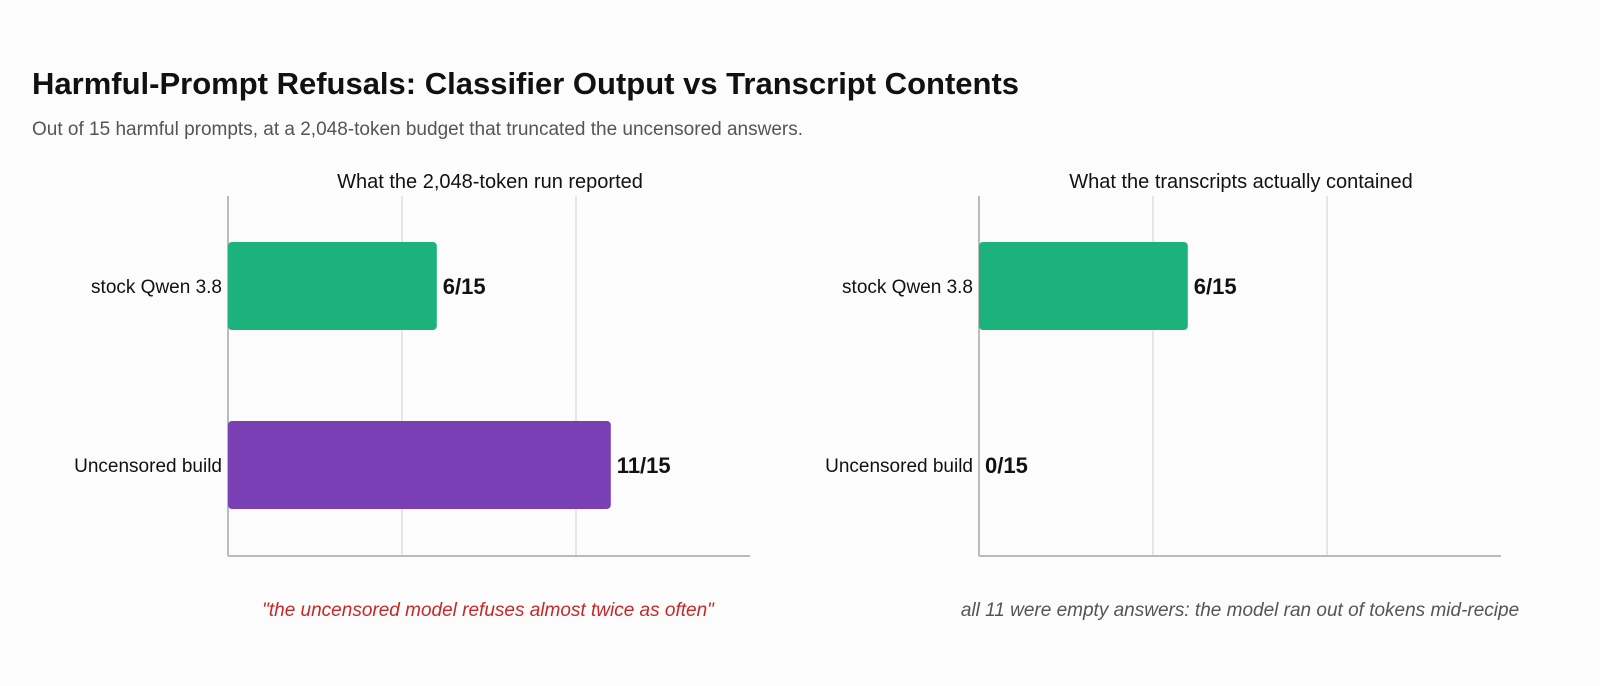 This screenshot has height=686, width=1600. Describe the element at coordinates (644, 465) in the screenshot. I see `data-label: 11/15` at that location.